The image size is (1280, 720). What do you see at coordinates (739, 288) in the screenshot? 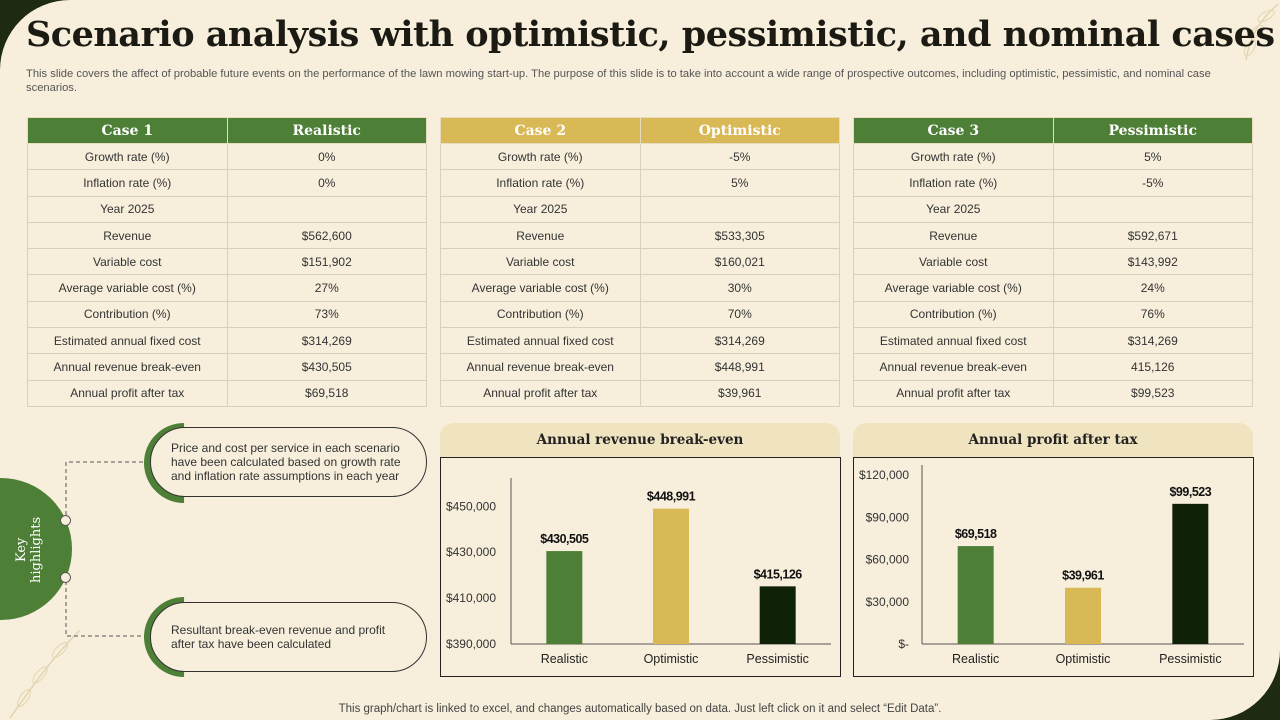
I see `table-cell-value: 30%` at bounding box center [739, 288].